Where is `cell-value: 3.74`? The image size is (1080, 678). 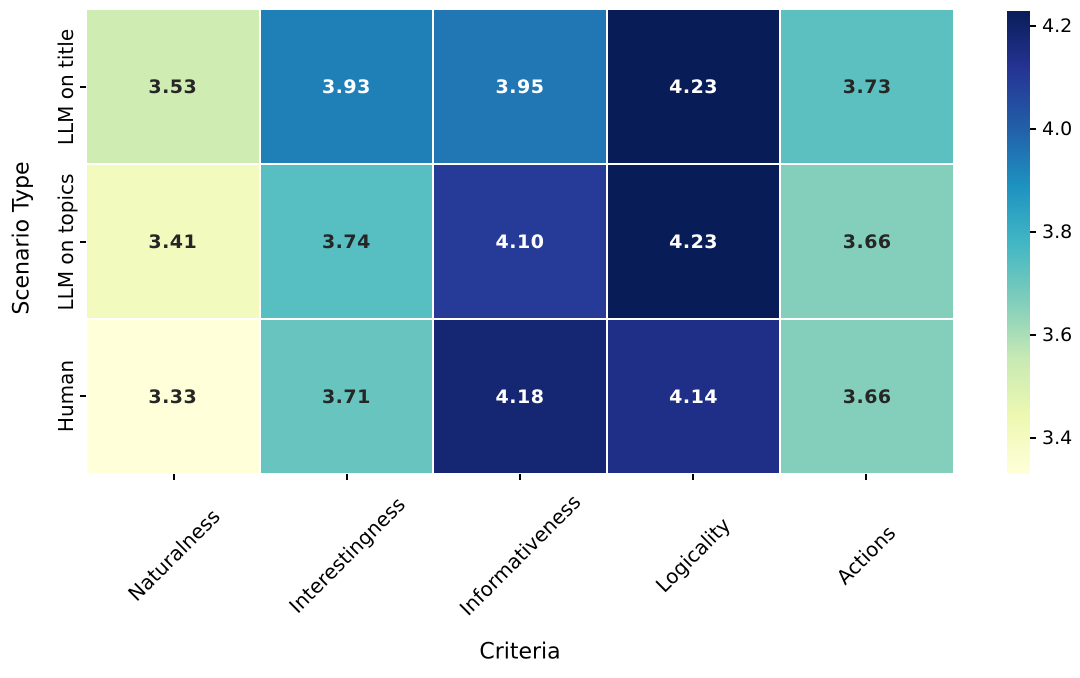 cell-value: 3.74 is located at coordinates (346, 241).